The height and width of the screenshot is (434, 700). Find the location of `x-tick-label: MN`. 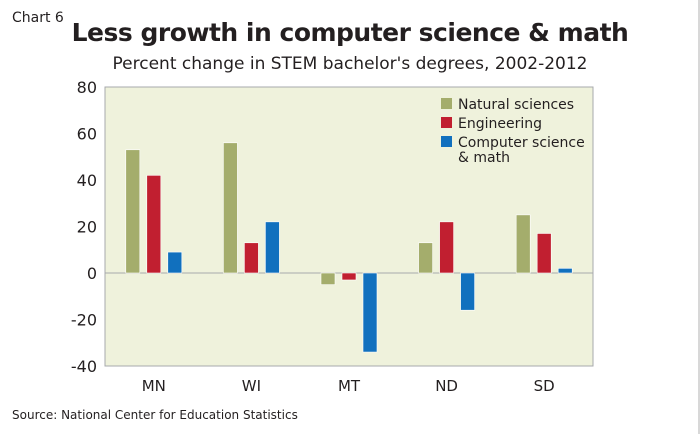

x-tick-label: MN is located at coordinates (154, 386).